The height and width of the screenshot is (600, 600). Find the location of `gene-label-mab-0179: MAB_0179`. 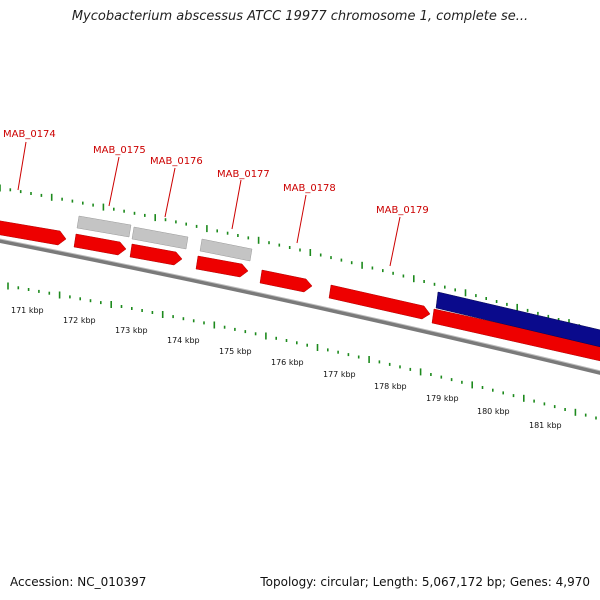

gene-label-mab-0179: MAB_0179 is located at coordinates (402, 210).